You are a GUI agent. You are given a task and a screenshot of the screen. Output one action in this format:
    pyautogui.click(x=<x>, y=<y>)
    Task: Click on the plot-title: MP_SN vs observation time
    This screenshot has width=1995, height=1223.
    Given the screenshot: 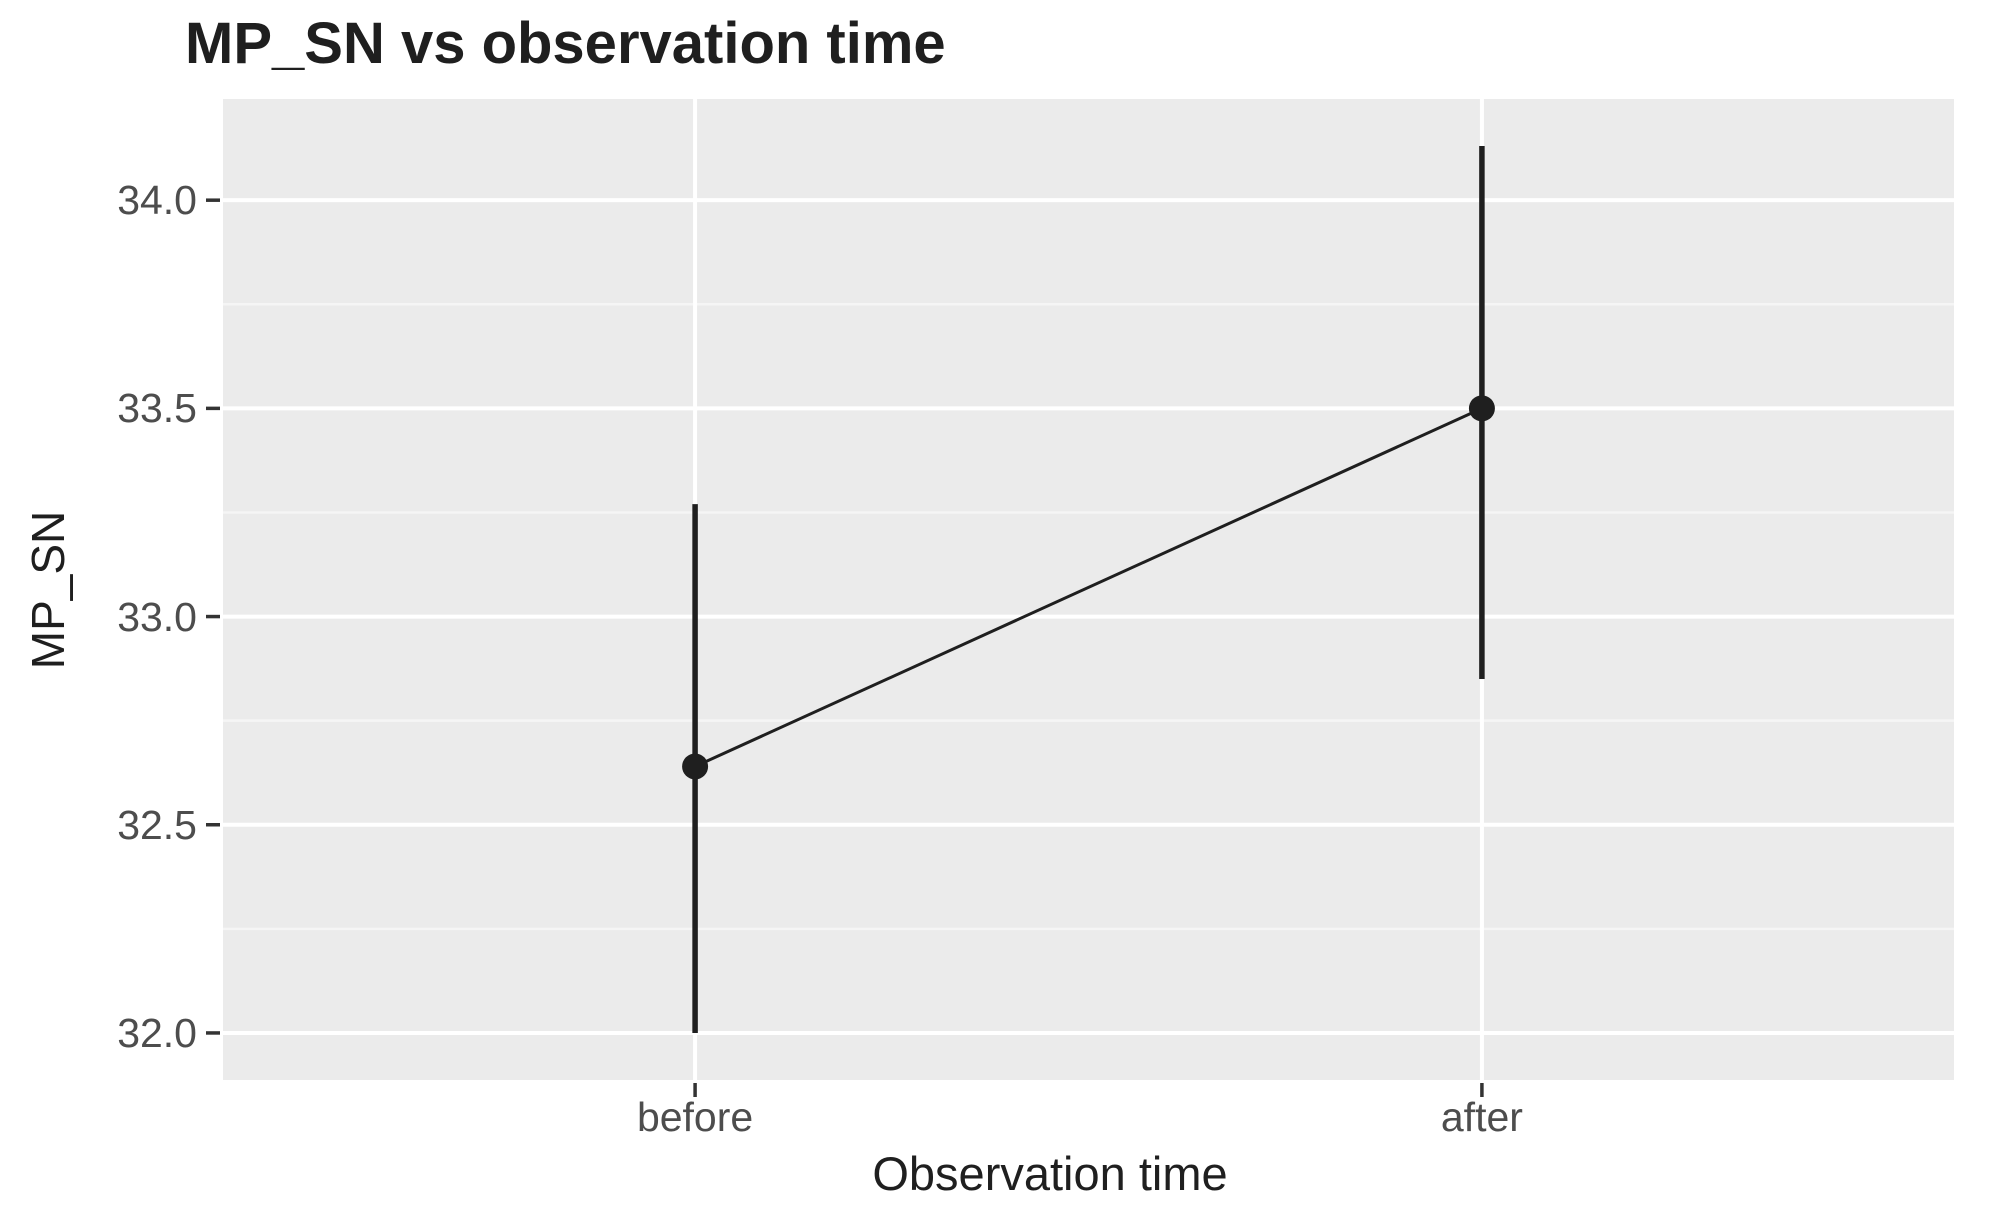 What is the action you would take?
    pyautogui.click(x=565, y=43)
    